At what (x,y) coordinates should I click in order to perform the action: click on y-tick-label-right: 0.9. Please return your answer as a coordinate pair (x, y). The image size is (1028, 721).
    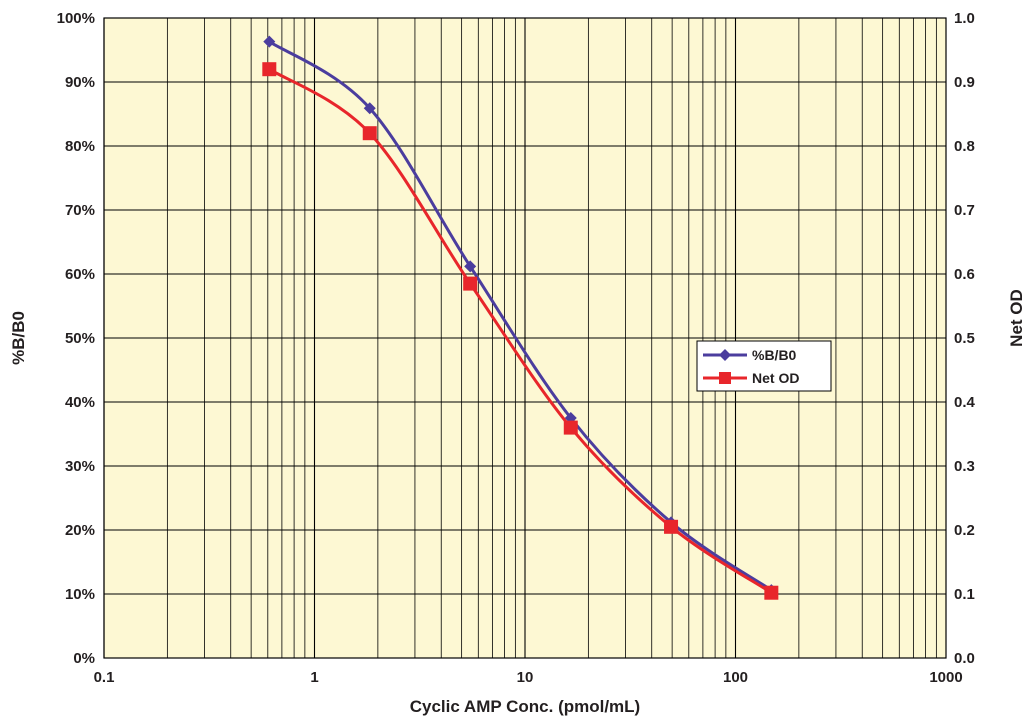
    Looking at the image, I should click on (964, 82).